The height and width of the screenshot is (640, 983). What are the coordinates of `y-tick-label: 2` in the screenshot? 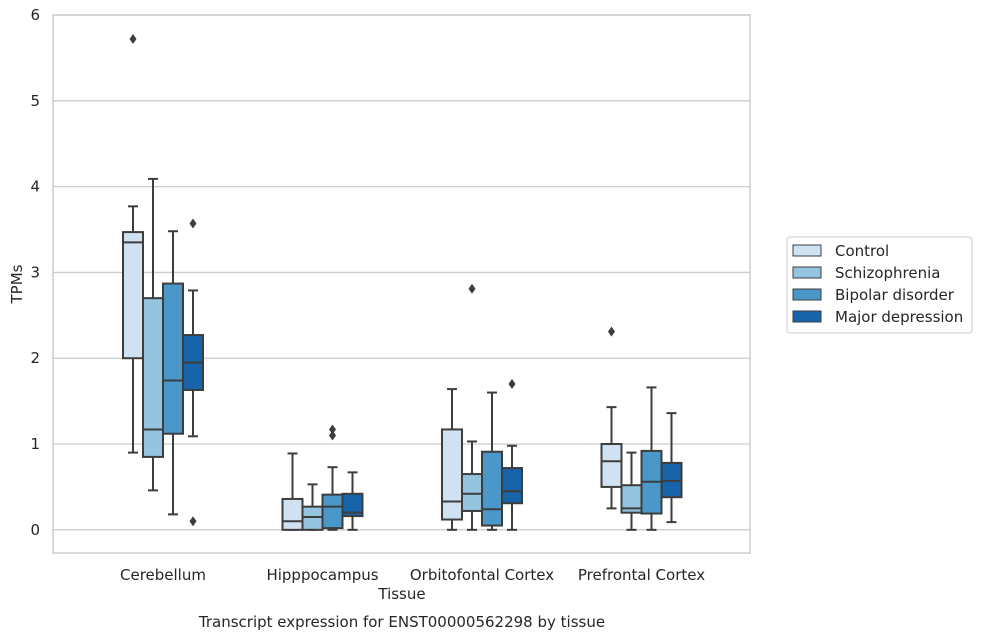 It's located at (35, 358).